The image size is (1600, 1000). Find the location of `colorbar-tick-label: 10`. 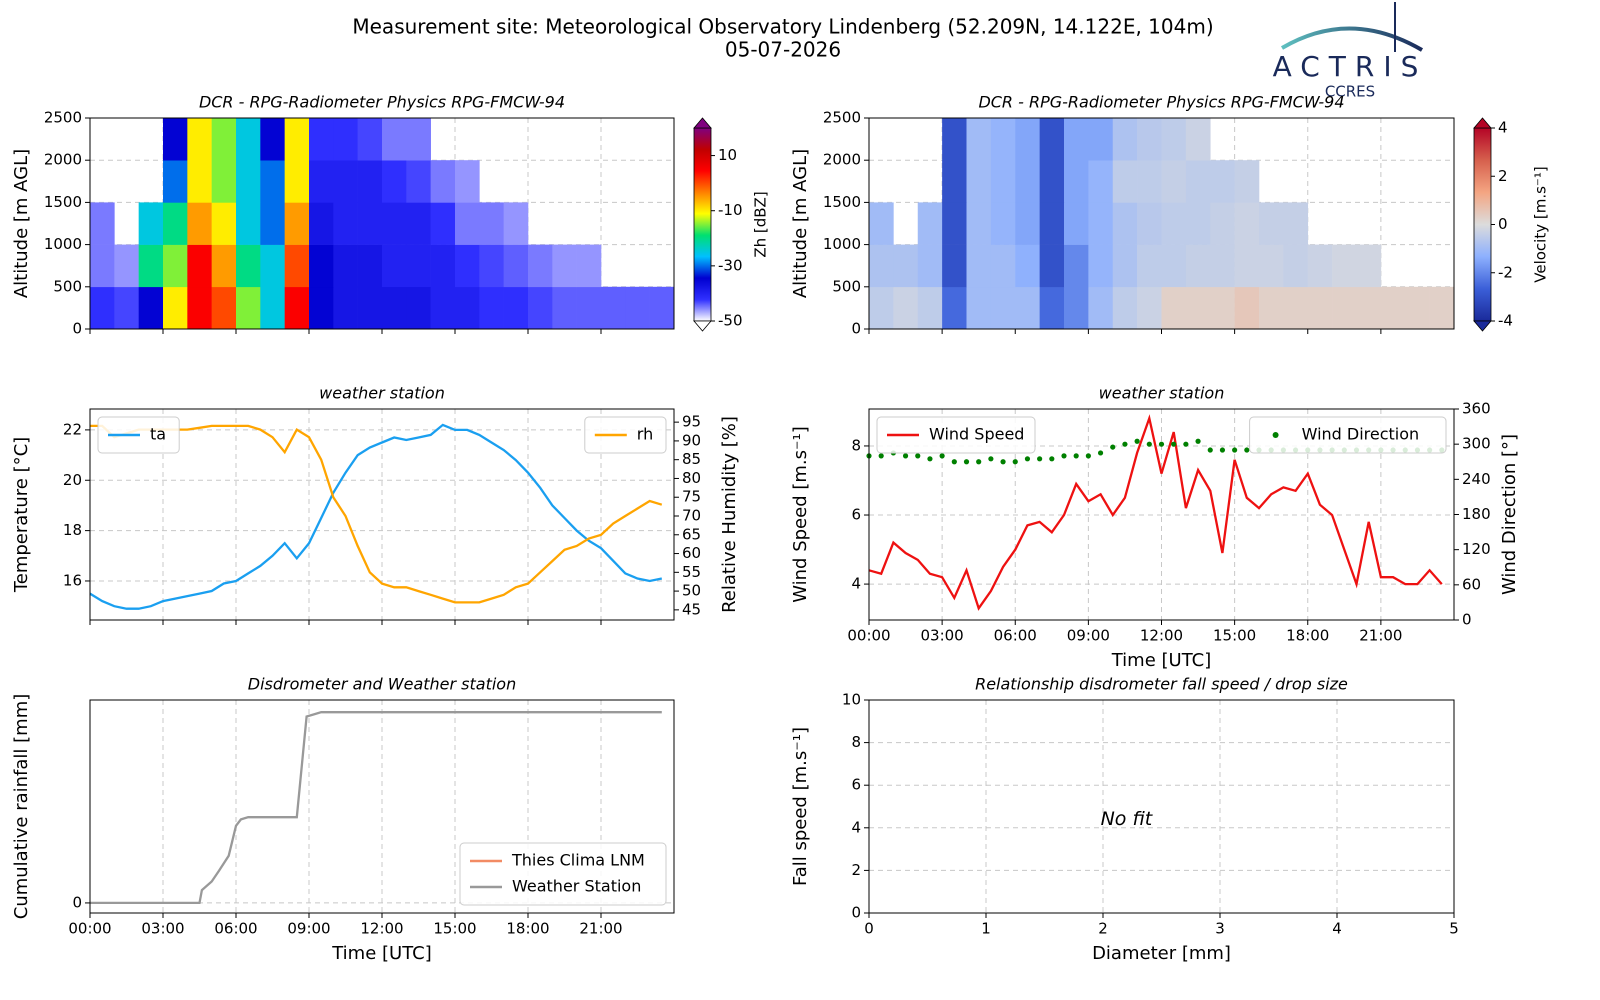

colorbar-tick-label: 10 is located at coordinates (727, 155).